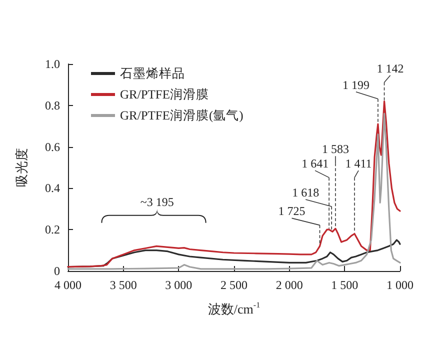 The height and width of the screenshot is (344, 438). I want to click on x-tick-label: 3 500, so click(123, 285).